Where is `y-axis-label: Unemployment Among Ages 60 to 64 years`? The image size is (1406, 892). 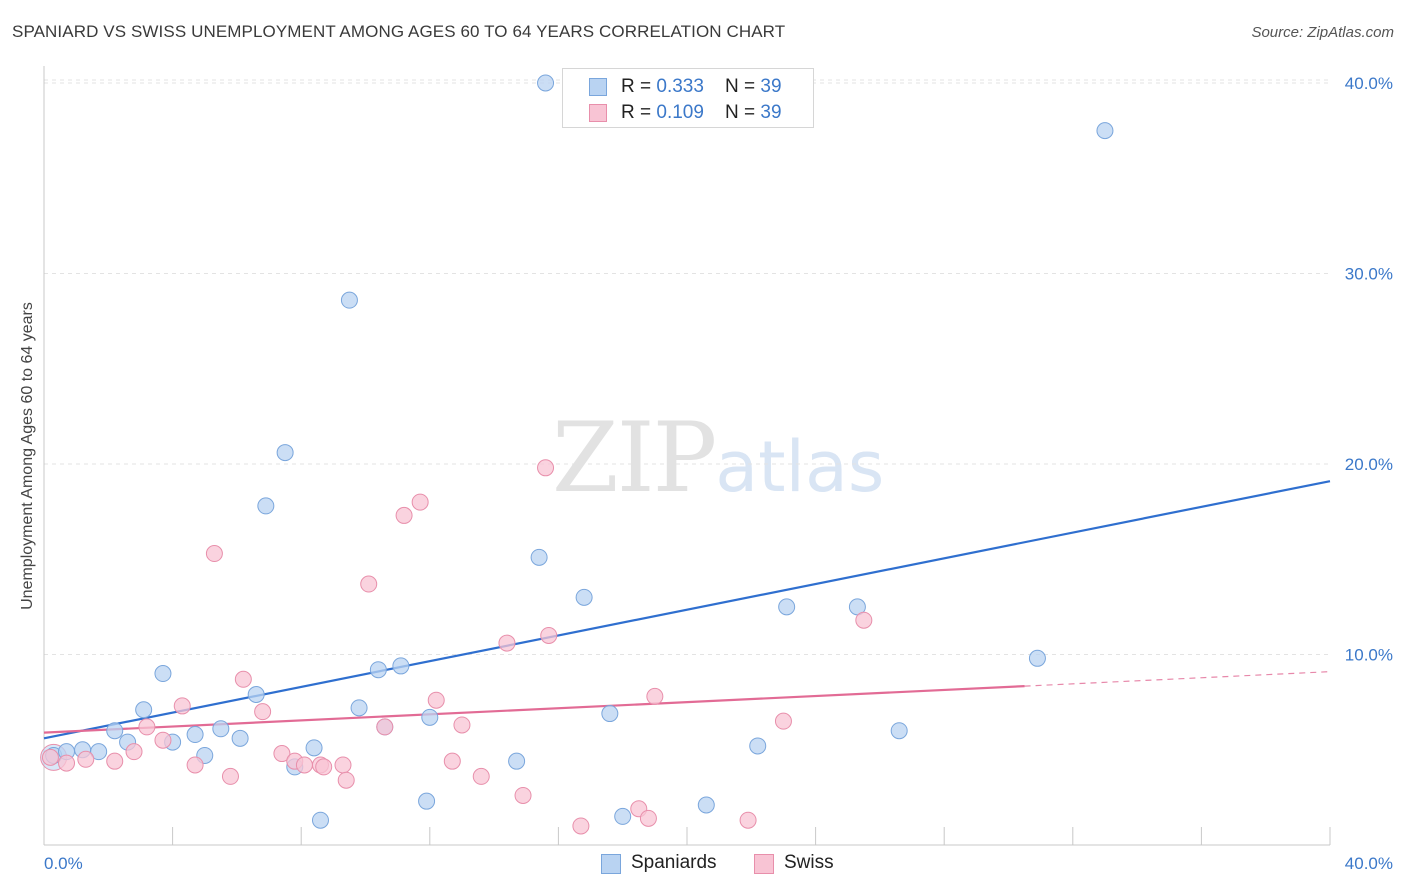 y-axis-label: Unemployment Among Ages 60 to 64 years is located at coordinates (27, 456).